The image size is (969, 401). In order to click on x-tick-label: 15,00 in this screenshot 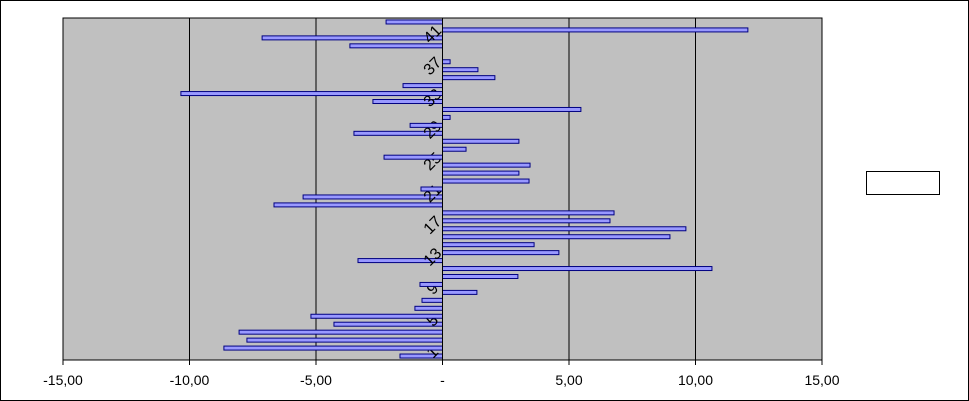, I will do `click(821, 380)`.